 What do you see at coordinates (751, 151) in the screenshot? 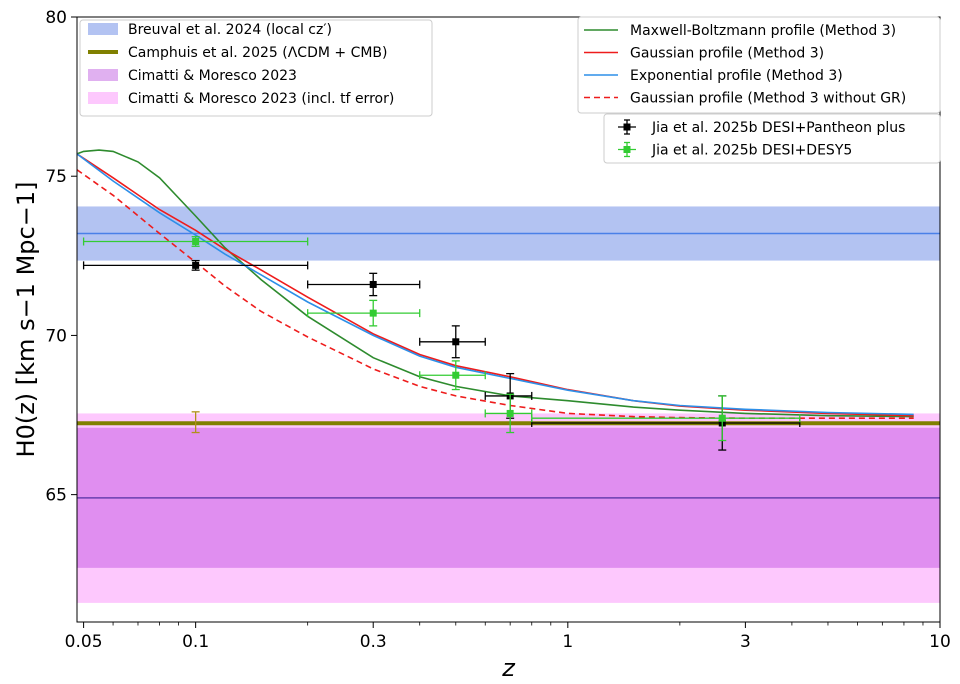
I see `legend-right-bottom-label-1: Jia et al. 2025b DESI+DESY5` at bounding box center [751, 151].